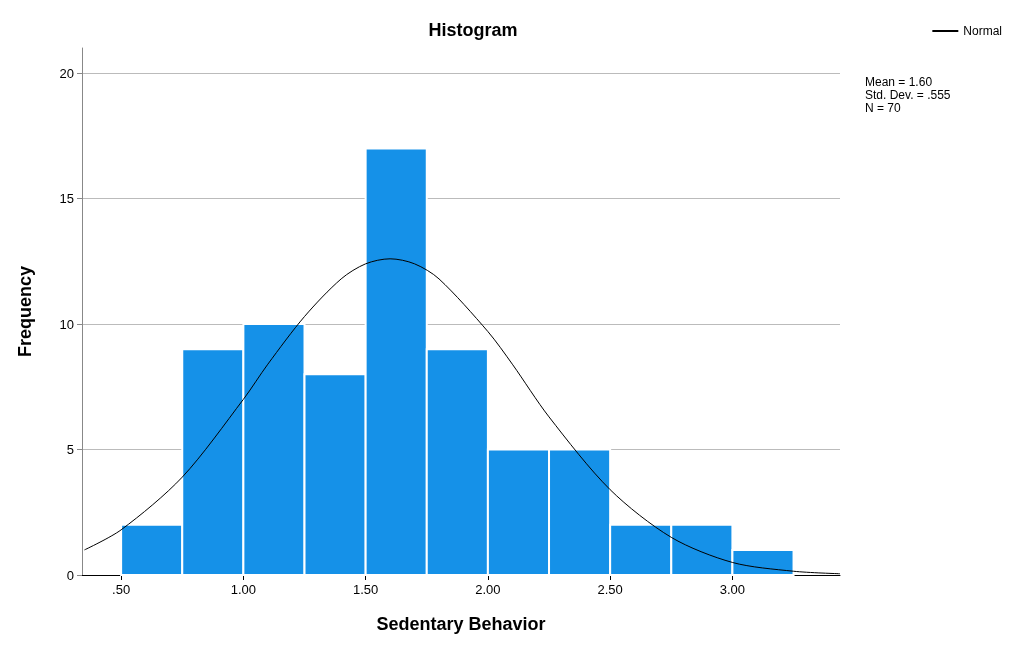 The height and width of the screenshot is (653, 1021). I want to click on x-tick-label: 1.50, so click(365, 589).